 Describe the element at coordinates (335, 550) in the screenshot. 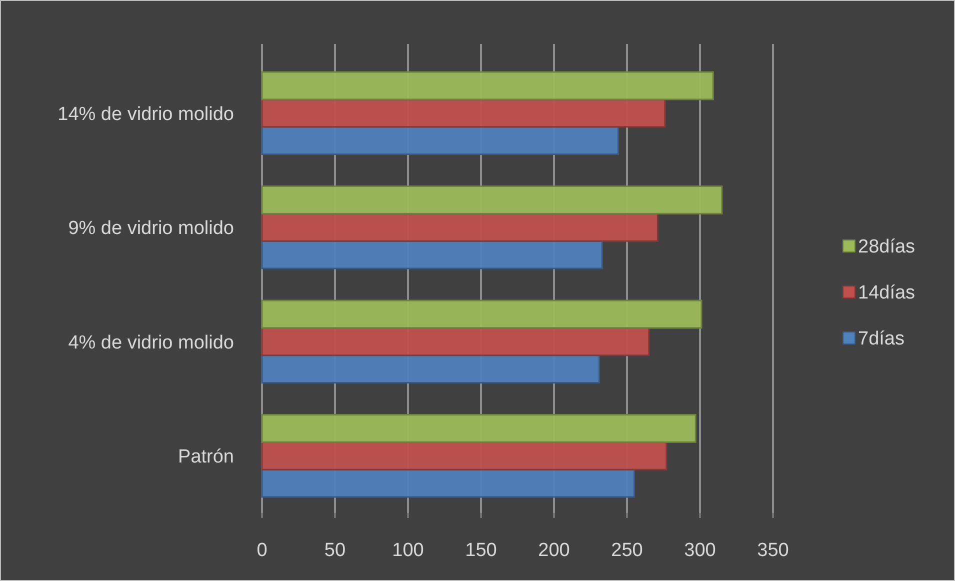

I see `x-tick-label: 50` at that location.